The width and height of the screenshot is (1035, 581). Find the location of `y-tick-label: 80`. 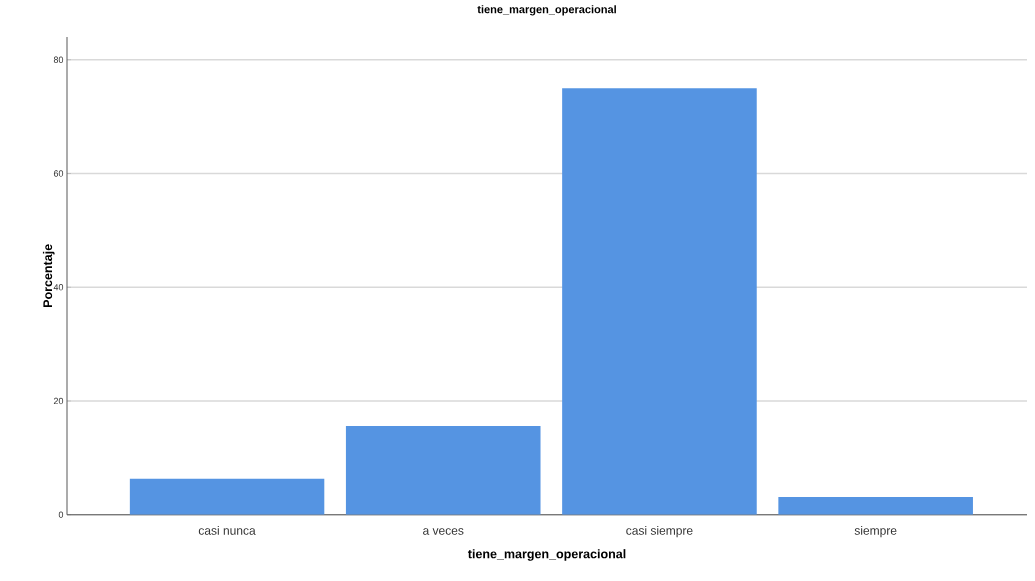

y-tick-label: 80 is located at coordinates (58, 59).